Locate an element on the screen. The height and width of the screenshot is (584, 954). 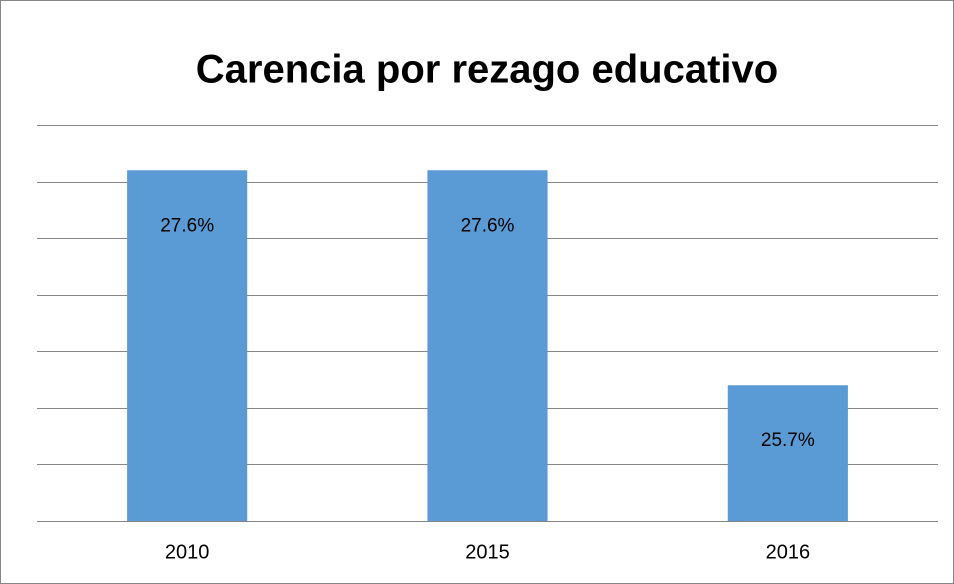
x-tick-label: 2010 is located at coordinates (187, 552).